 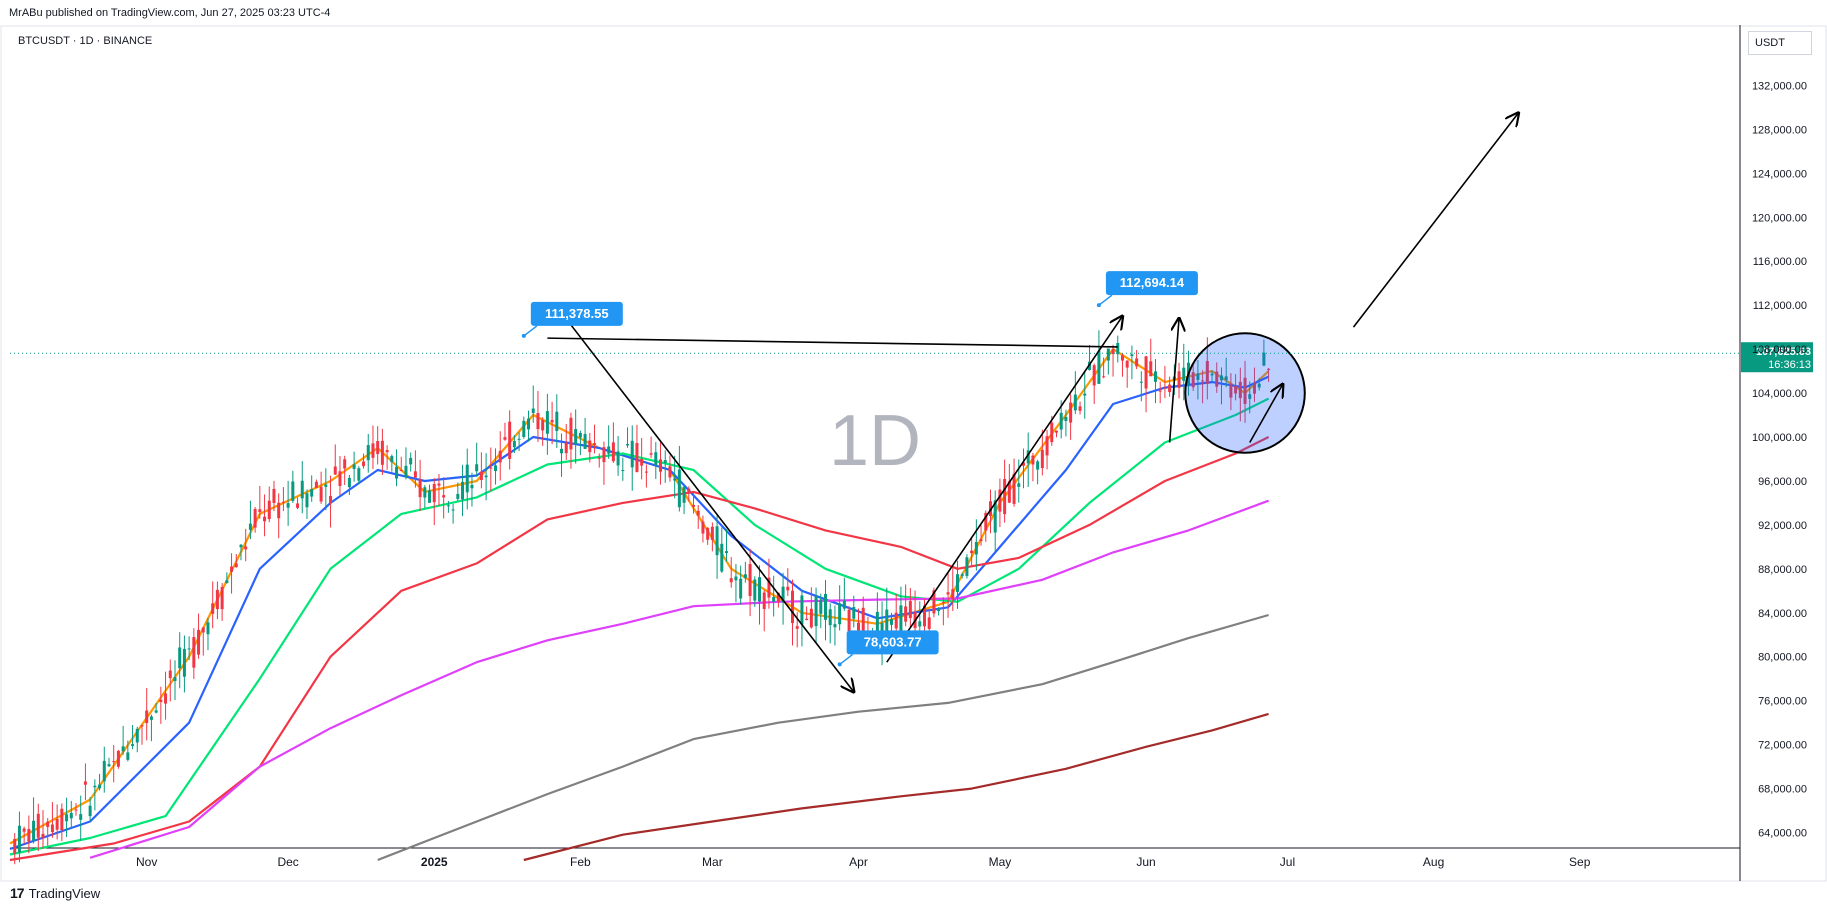 What do you see at coordinates (572, 319) in the screenshot?
I see `price-callout: 111,378.55` at bounding box center [572, 319].